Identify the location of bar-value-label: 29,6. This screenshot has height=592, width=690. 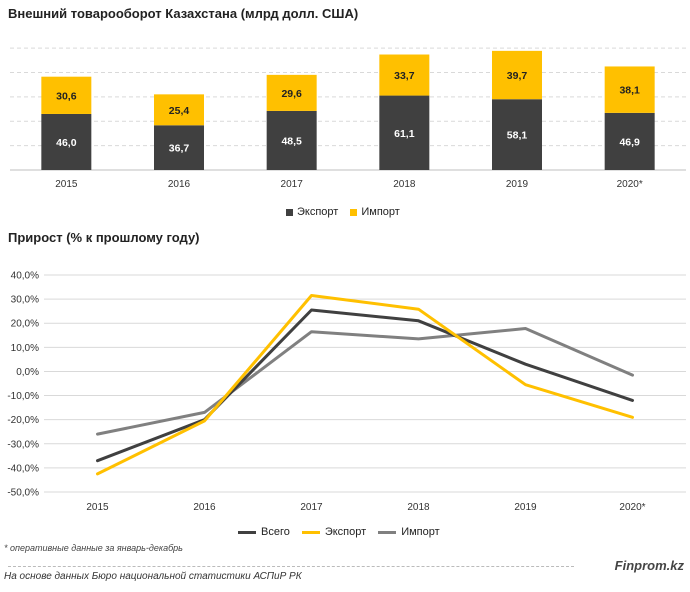
(291, 94).